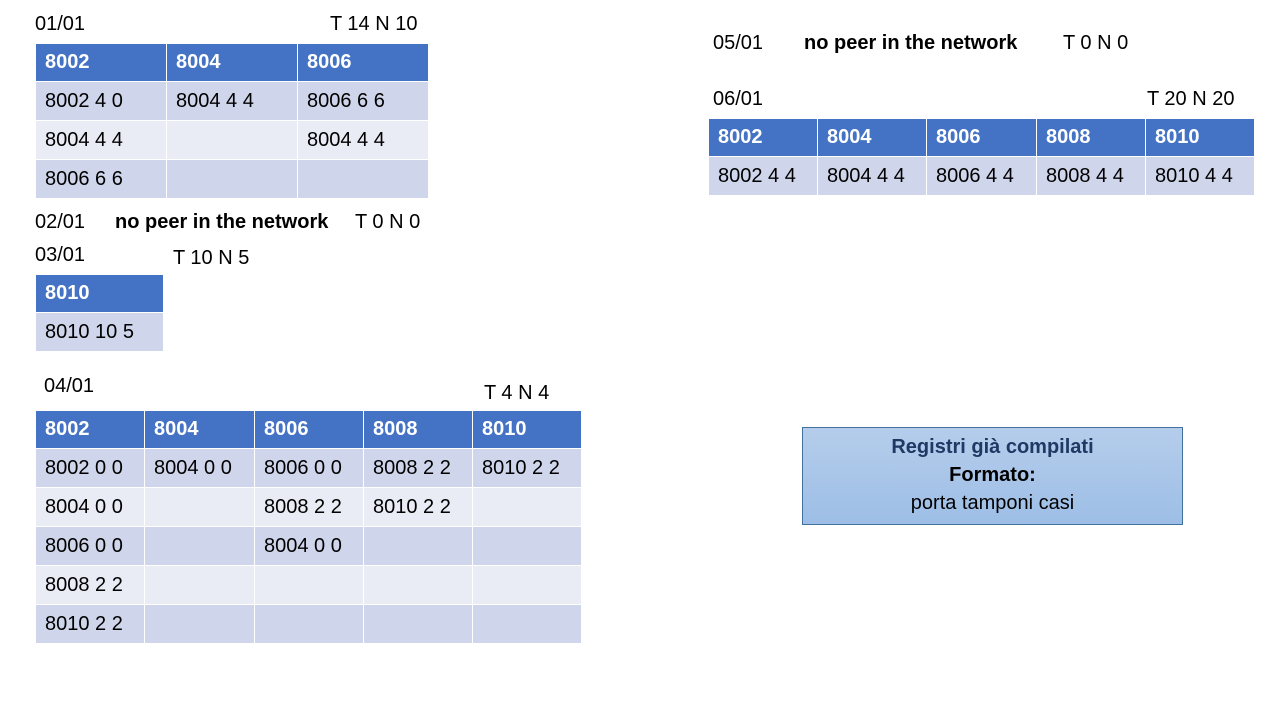 The width and height of the screenshot is (1280, 720). What do you see at coordinates (60, 222) in the screenshot?
I see `date-label-0201: 02/01` at bounding box center [60, 222].